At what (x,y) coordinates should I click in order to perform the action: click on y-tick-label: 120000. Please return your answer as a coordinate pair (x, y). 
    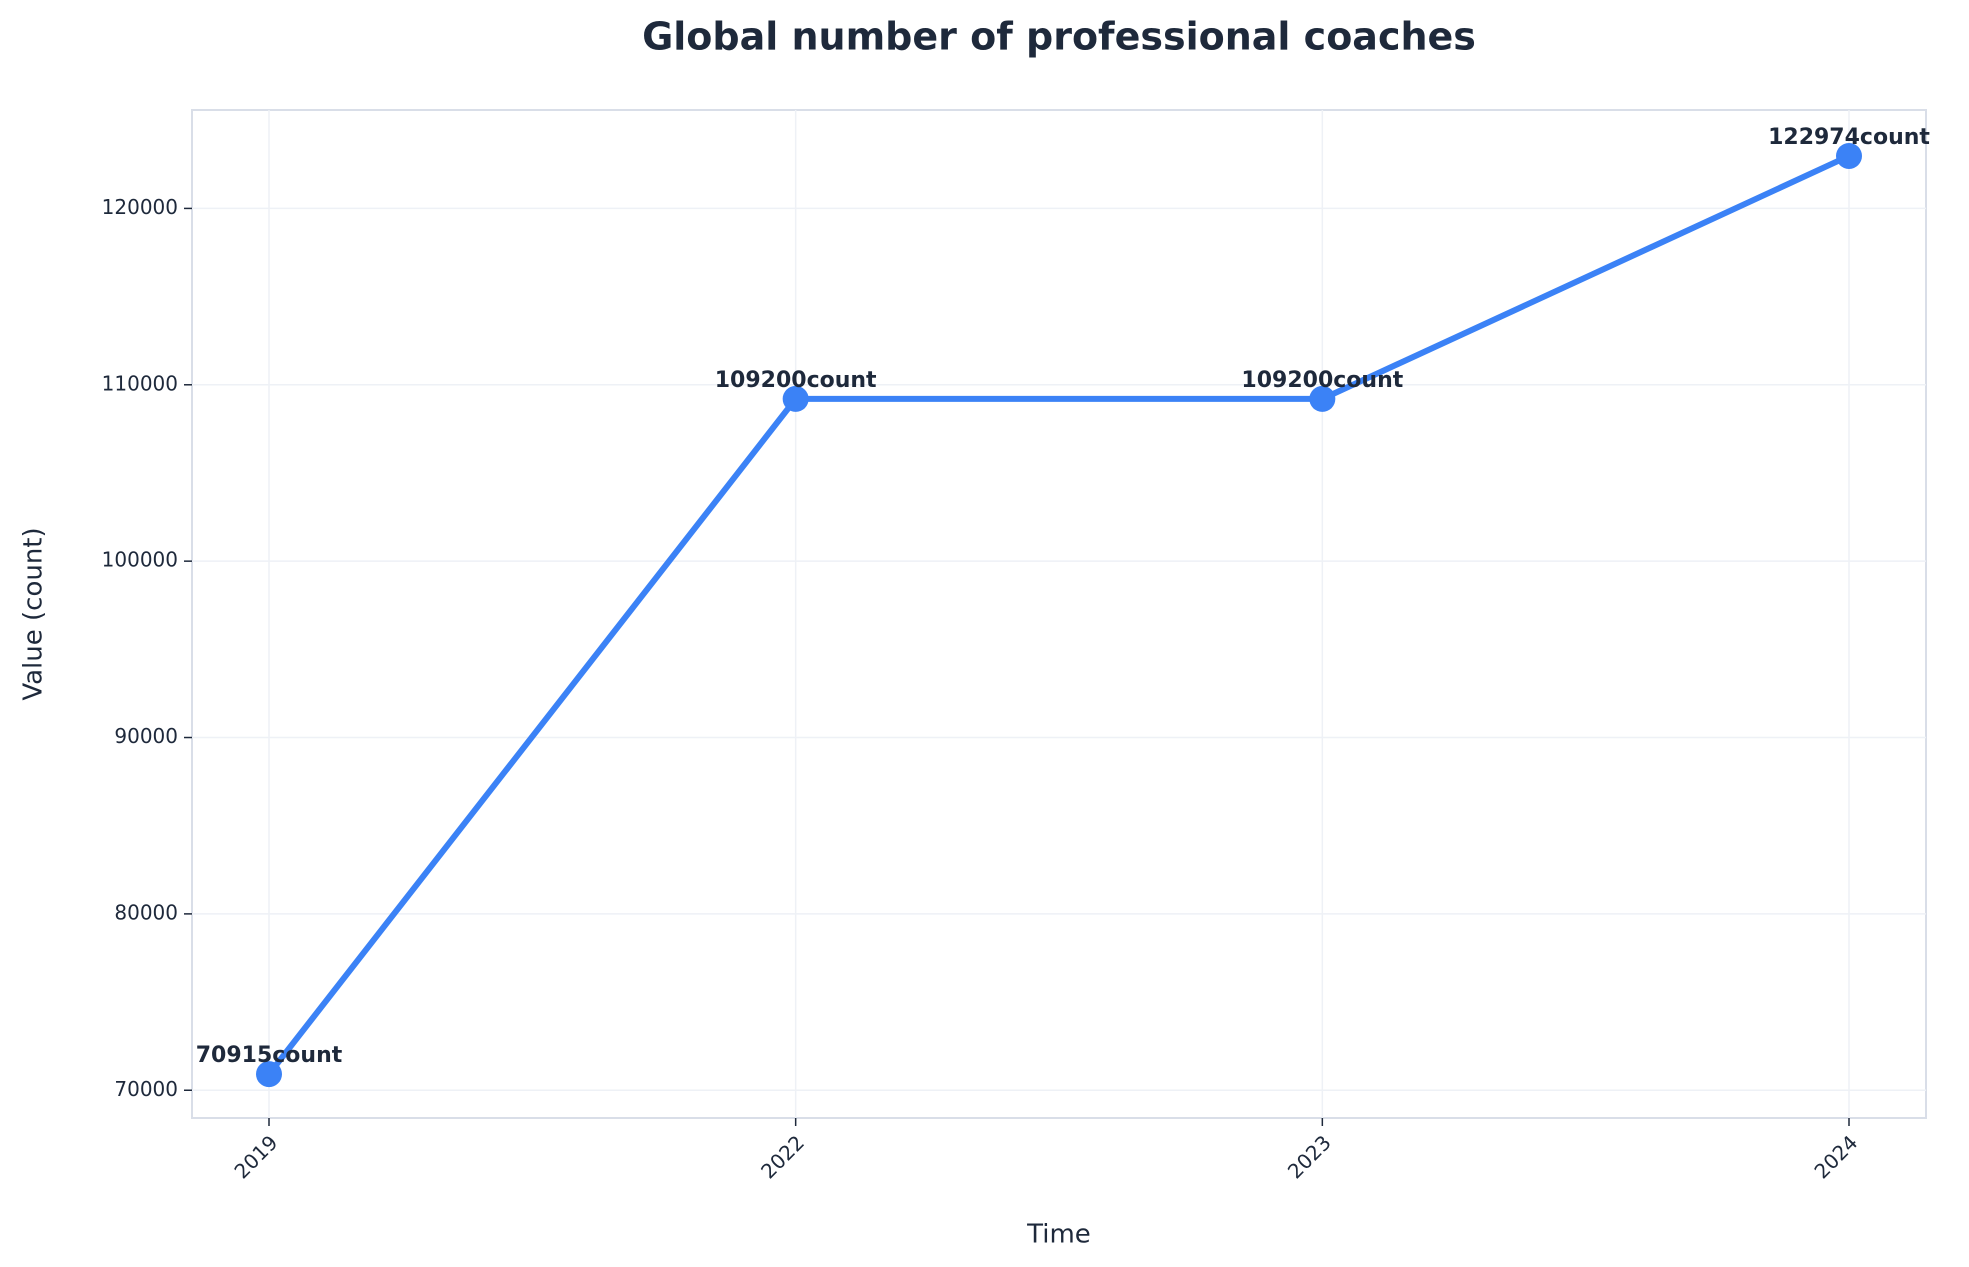
    Looking at the image, I should click on (140, 207).